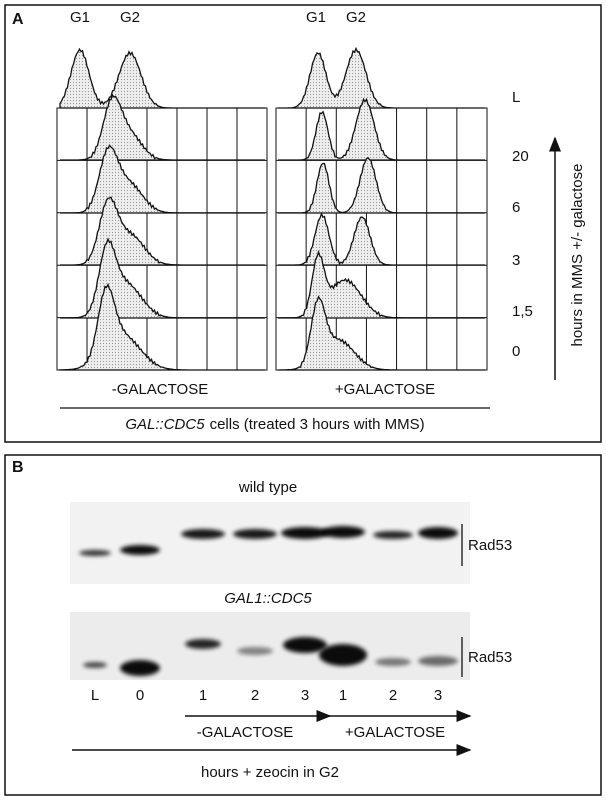 The image size is (606, 800). Describe the element at coordinates (268, 598) in the screenshot. I see `blot-title: GAL1::CDC5` at that location.